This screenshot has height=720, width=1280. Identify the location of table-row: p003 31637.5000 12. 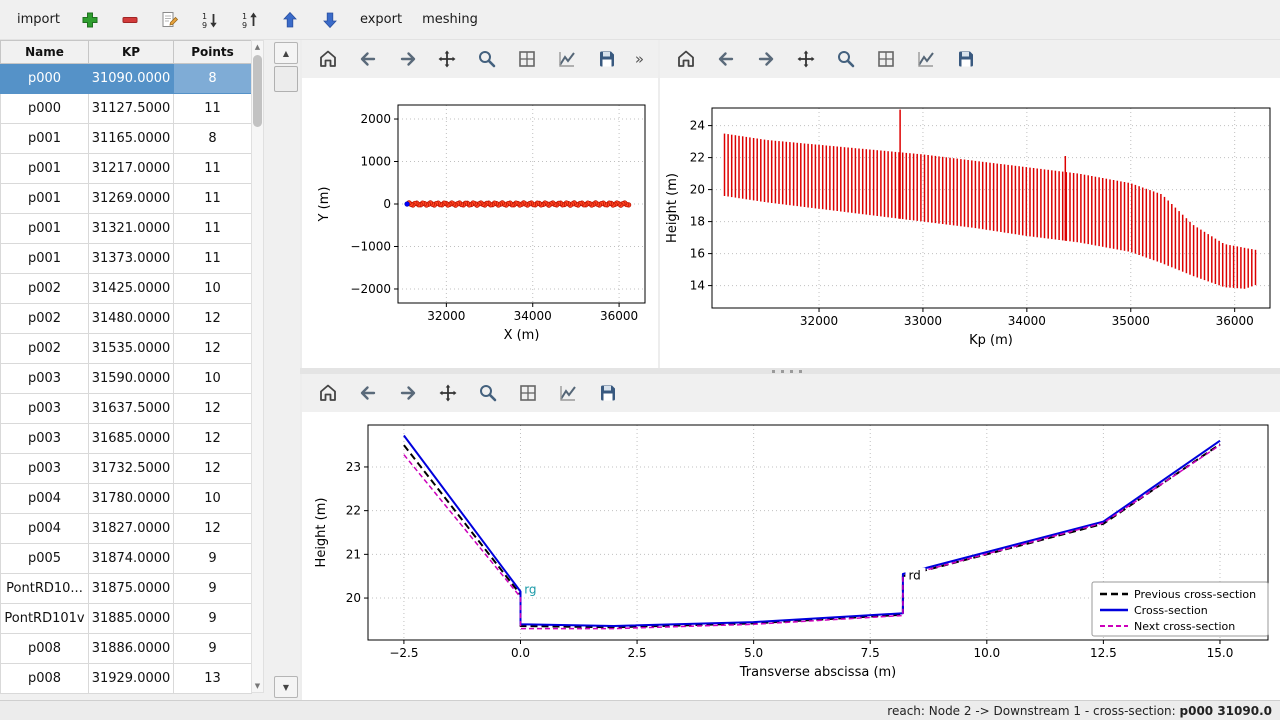
(126, 408).